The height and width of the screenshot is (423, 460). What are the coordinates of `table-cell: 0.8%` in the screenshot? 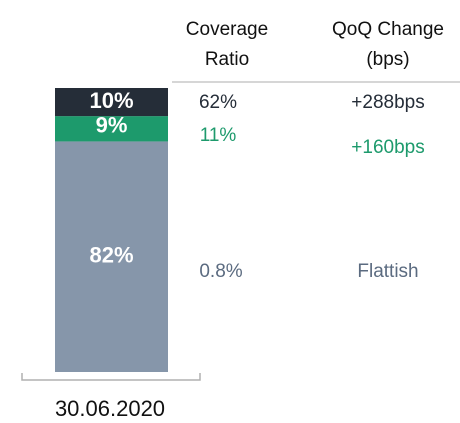 It's located at (220, 271).